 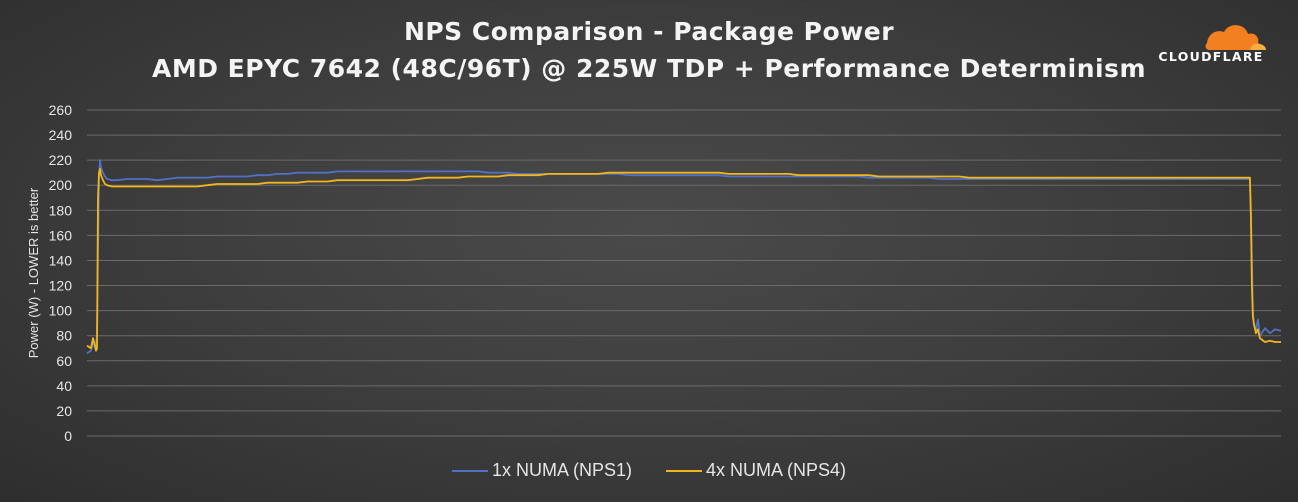 I want to click on y-axis-label: Power (W) - LOWER is better, so click(x=33, y=272).